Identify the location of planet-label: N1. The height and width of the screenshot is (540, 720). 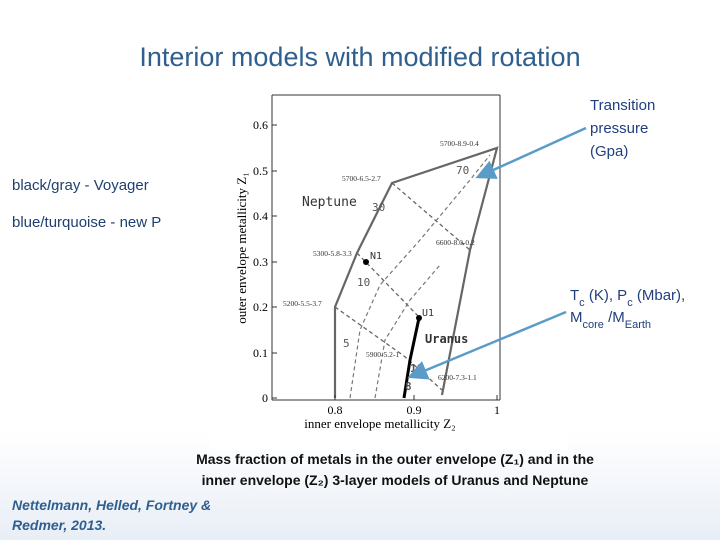
(376, 256).